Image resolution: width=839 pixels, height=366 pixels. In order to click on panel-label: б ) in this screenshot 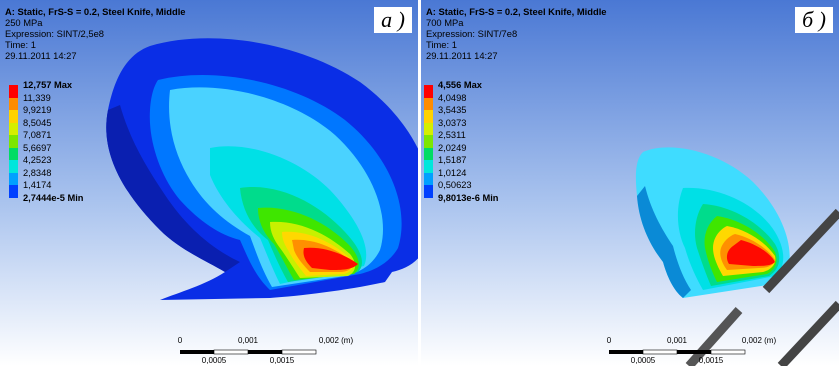, I will do `click(814, 20)`.